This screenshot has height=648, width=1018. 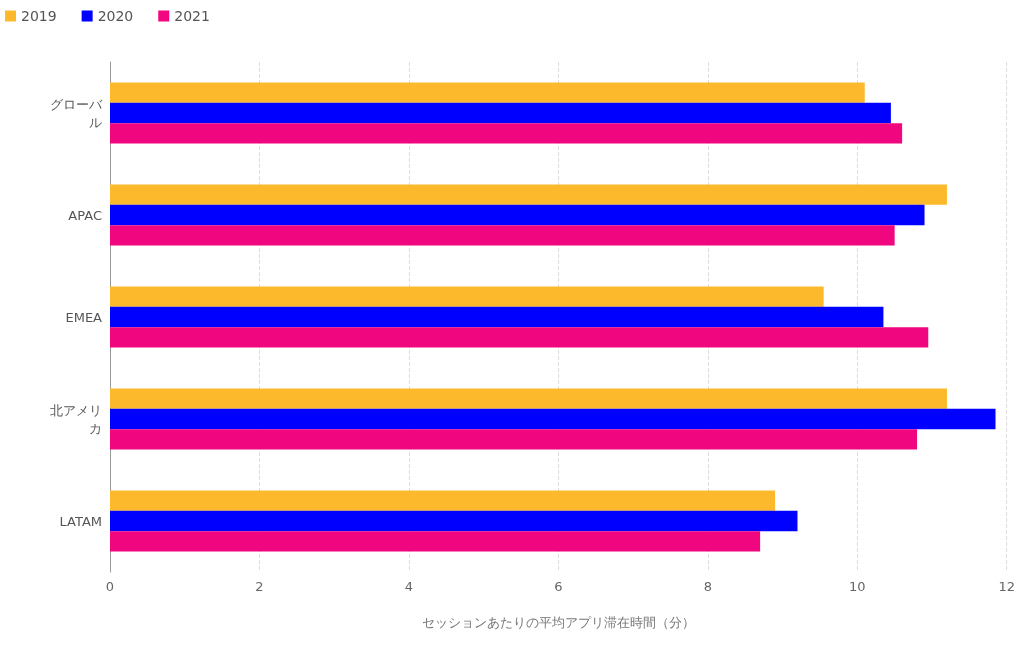 What do you see at coordinates (80, 521) in the screenshot?
I see `y-tick-label: LATAM` at bounding box center [80, 521].